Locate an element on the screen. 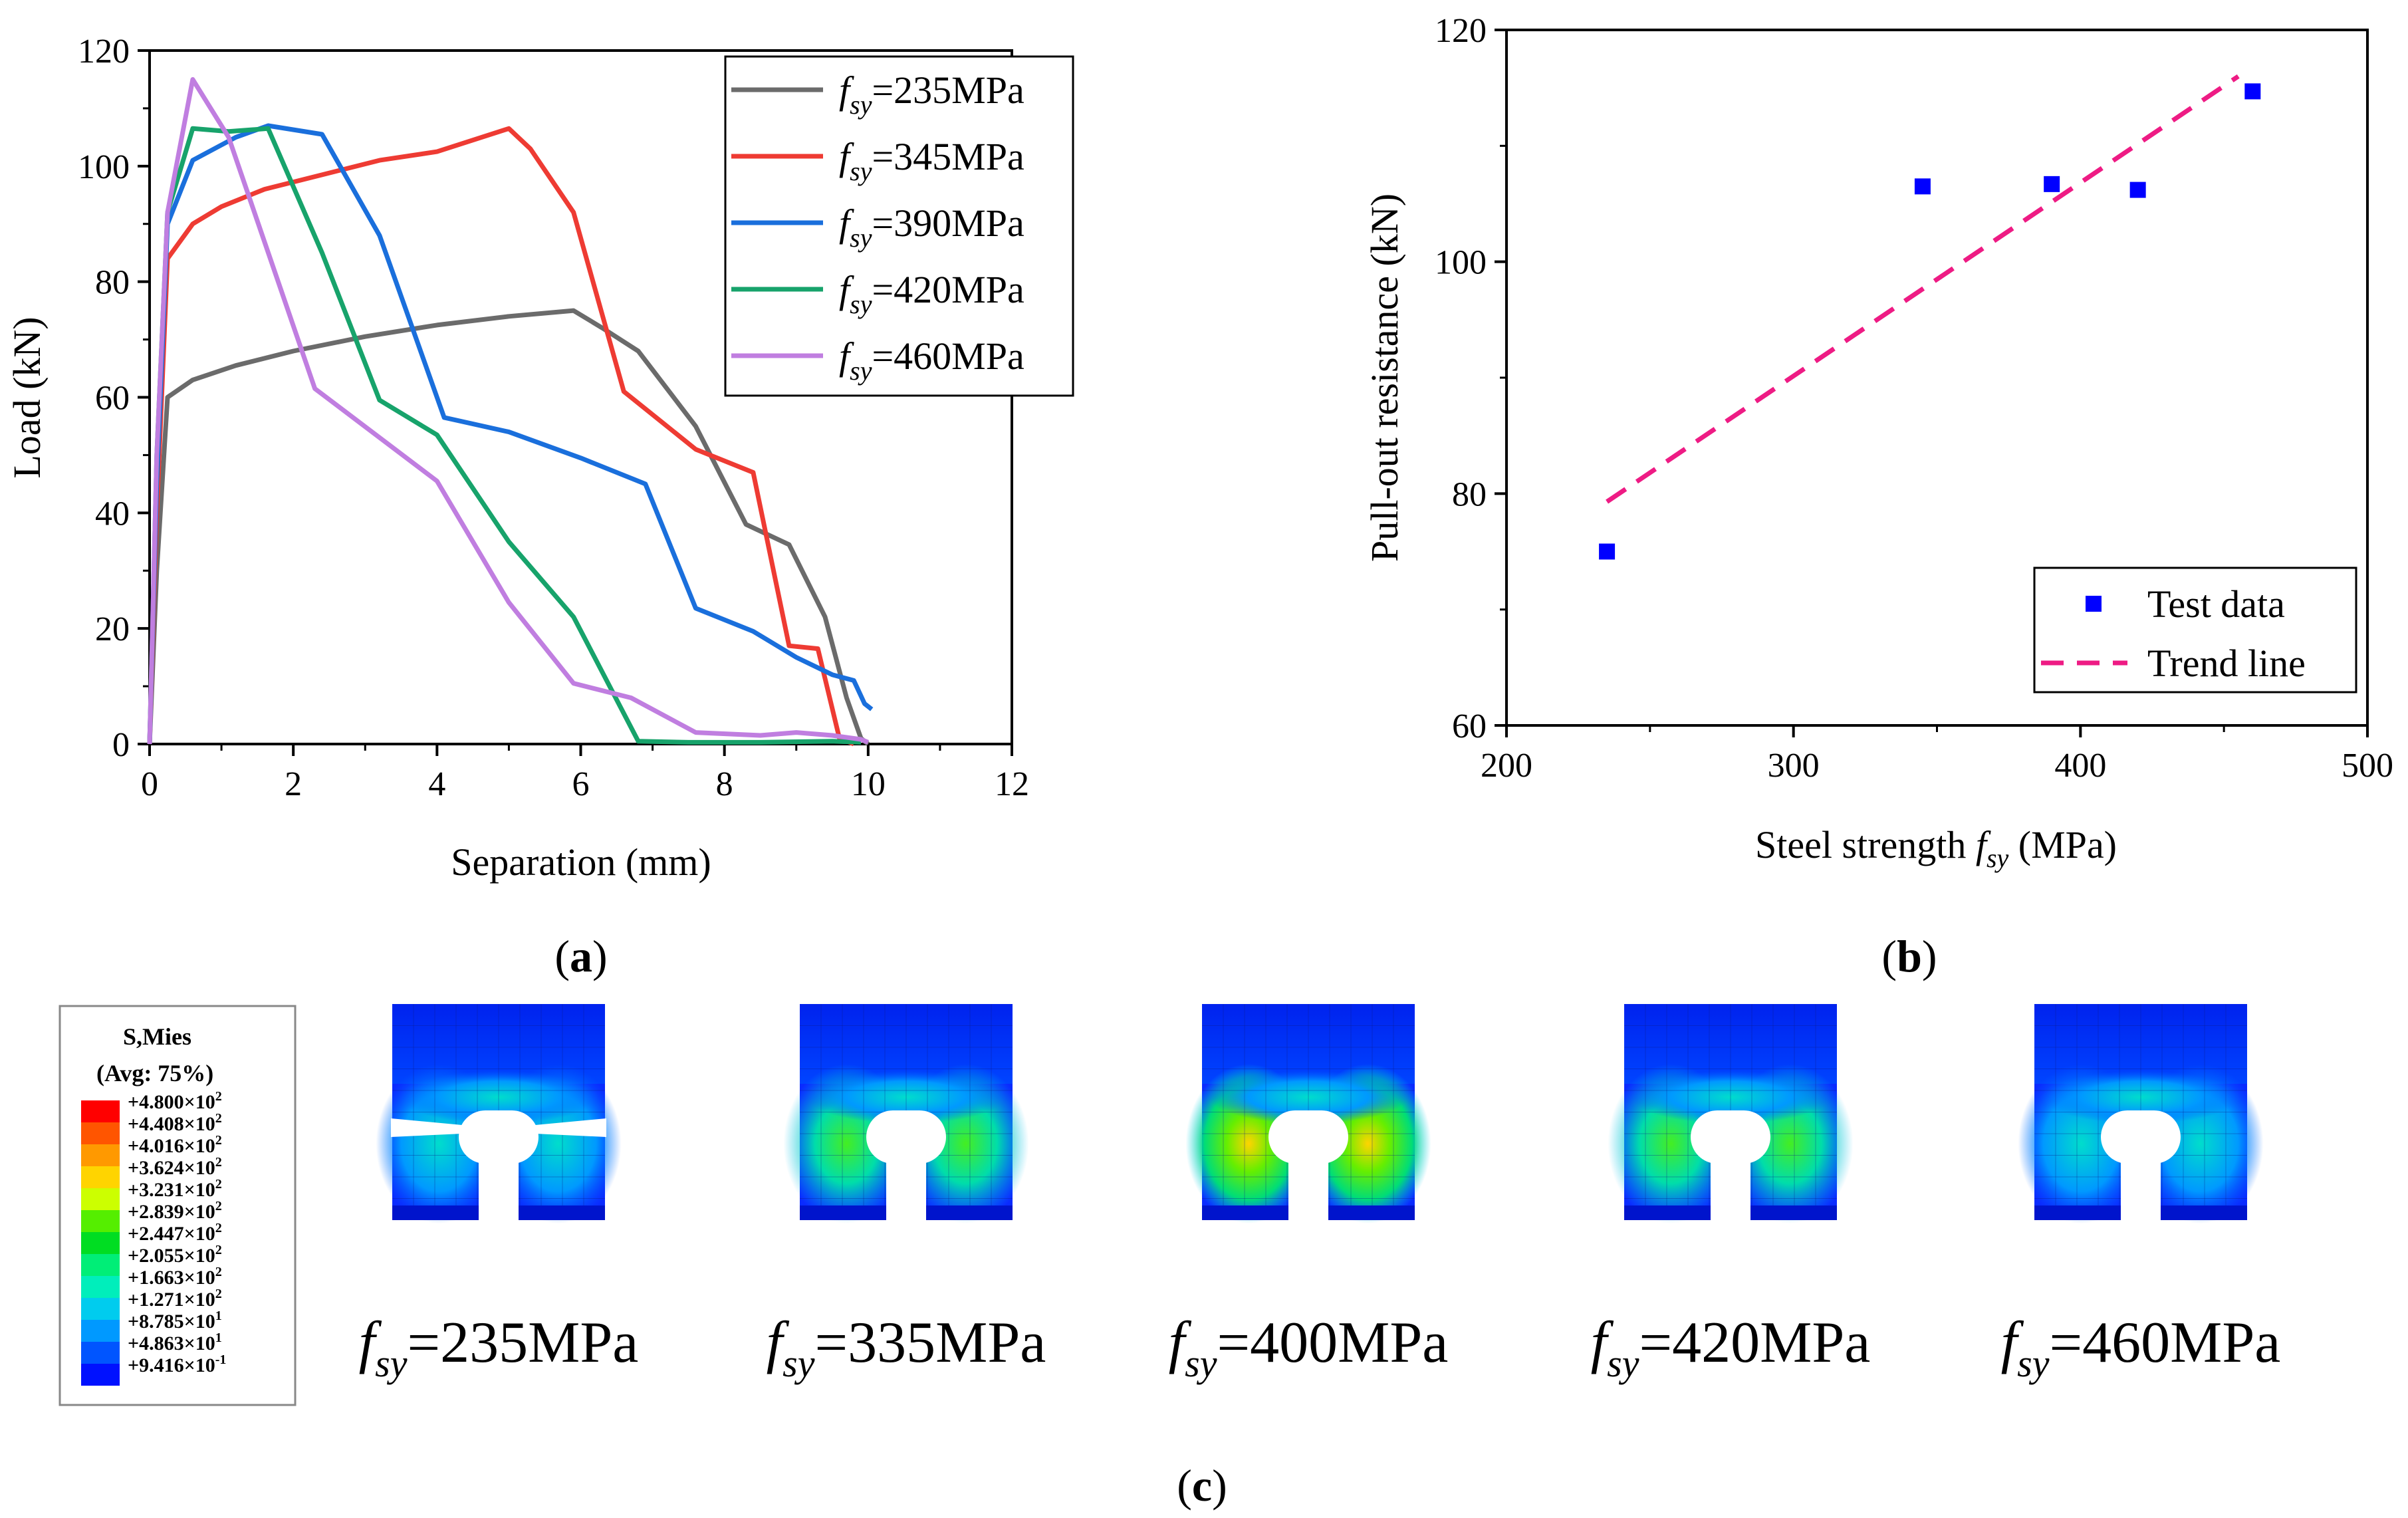 The image size is (2408, 1518). contour-legend-value: +3.624×102 is located at coordinates (175, 1167).